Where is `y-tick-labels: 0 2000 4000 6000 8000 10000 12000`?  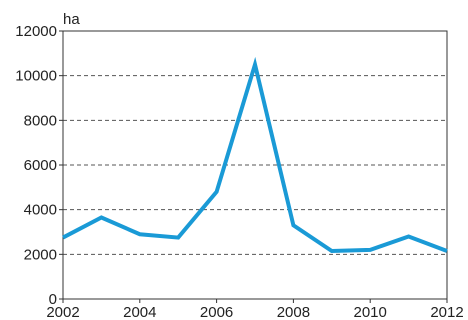 y-tick-labels: 0 2000 4000 6000 8000 10000 12000 is located at coordinates (39, 165).